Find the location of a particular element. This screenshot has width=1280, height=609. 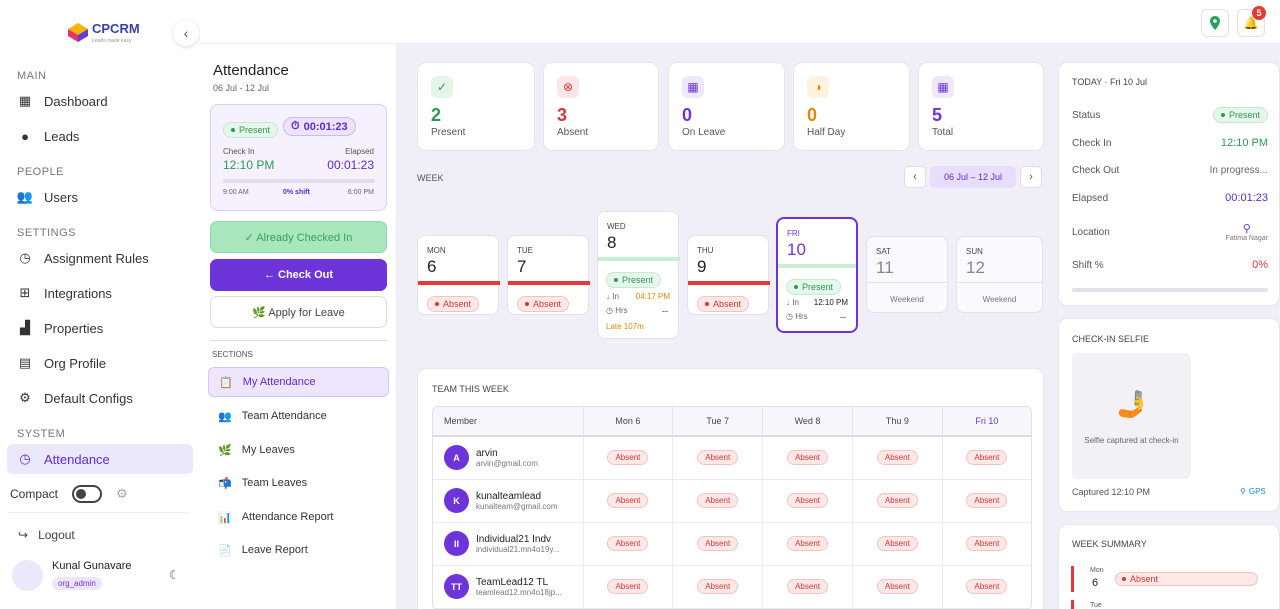

day-card-sun: SUN 12 Weekend is located at coordinates (999, 274).